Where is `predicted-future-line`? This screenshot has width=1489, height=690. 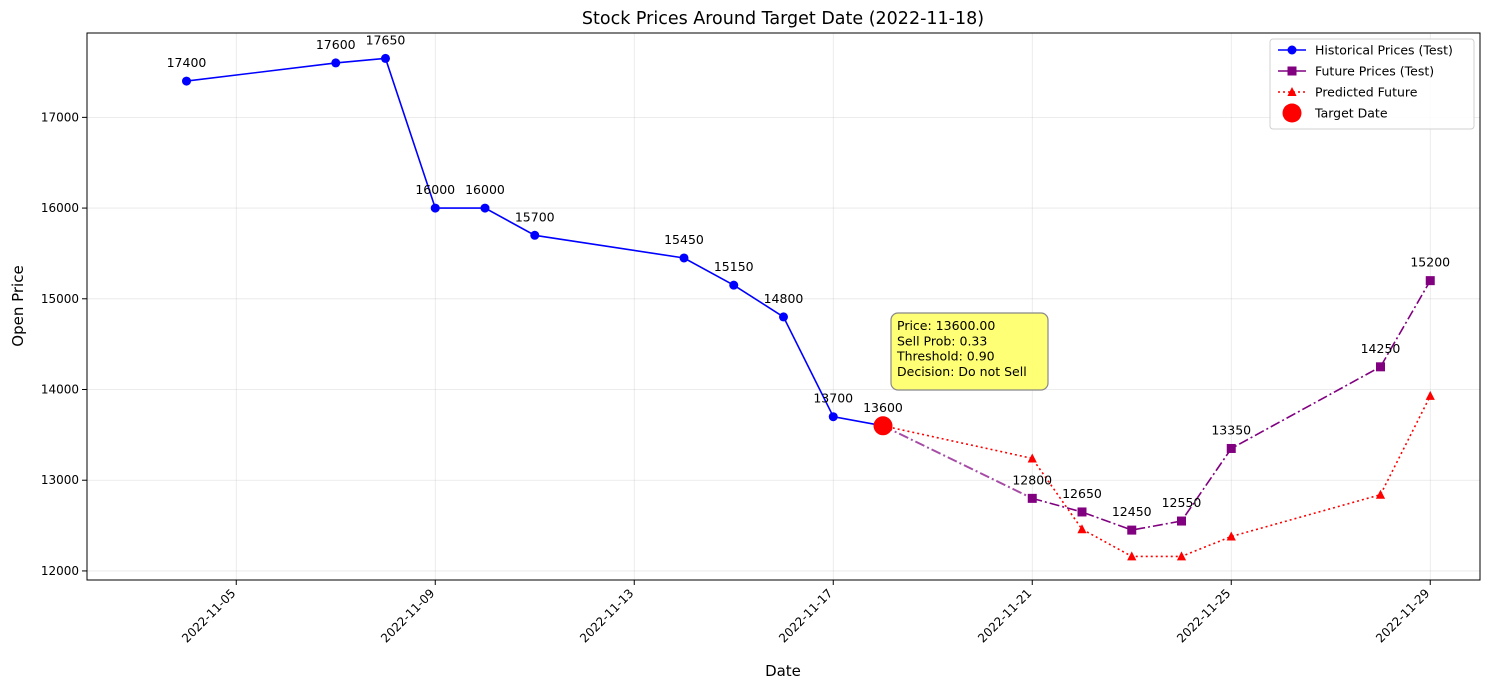
predicted-future-line is located at coordinates (1157, 476).